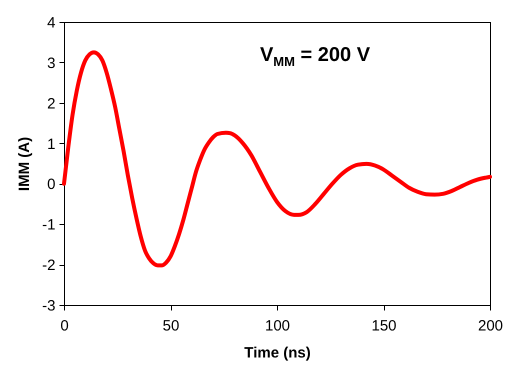 The width and height of the screenshot is (523, 383). Describe the element at coordinates (51, 144) in the screenshot. I see `y-tick-label: 1` at that location.